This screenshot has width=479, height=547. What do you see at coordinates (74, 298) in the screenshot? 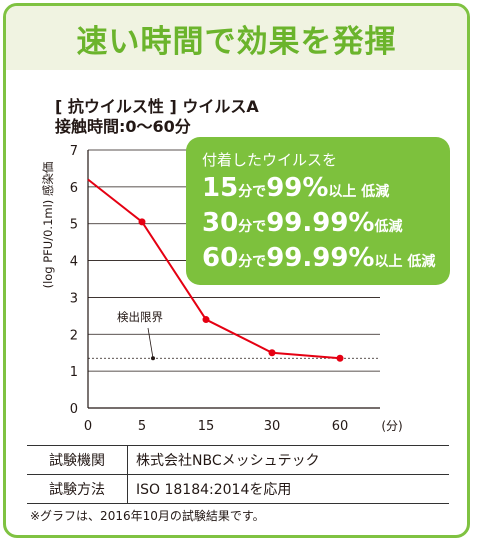
I see `y-tick-label: 3` at bounding box center [74, 298].